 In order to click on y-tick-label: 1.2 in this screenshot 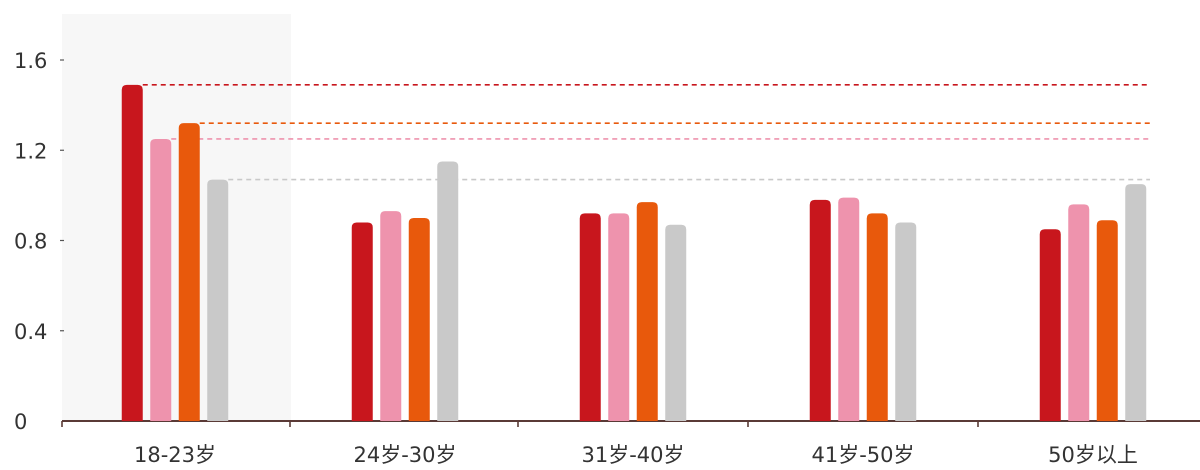, I will do `click(30, 151)`.